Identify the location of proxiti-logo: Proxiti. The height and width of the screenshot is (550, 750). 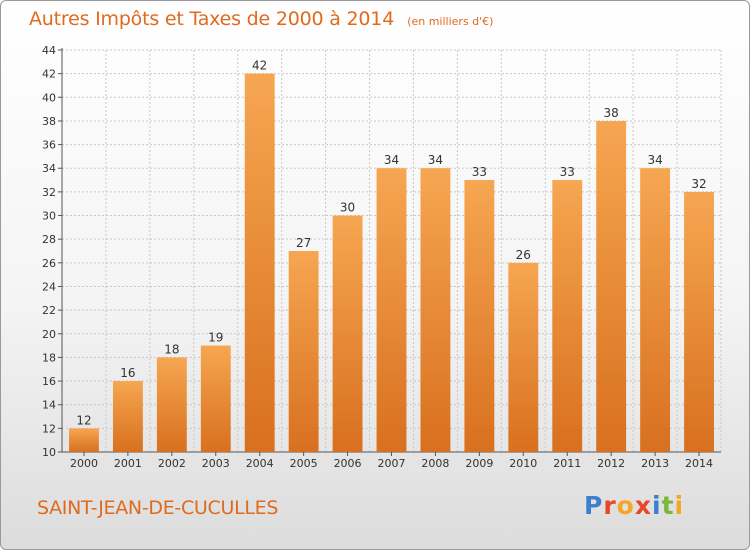
(634, 505).